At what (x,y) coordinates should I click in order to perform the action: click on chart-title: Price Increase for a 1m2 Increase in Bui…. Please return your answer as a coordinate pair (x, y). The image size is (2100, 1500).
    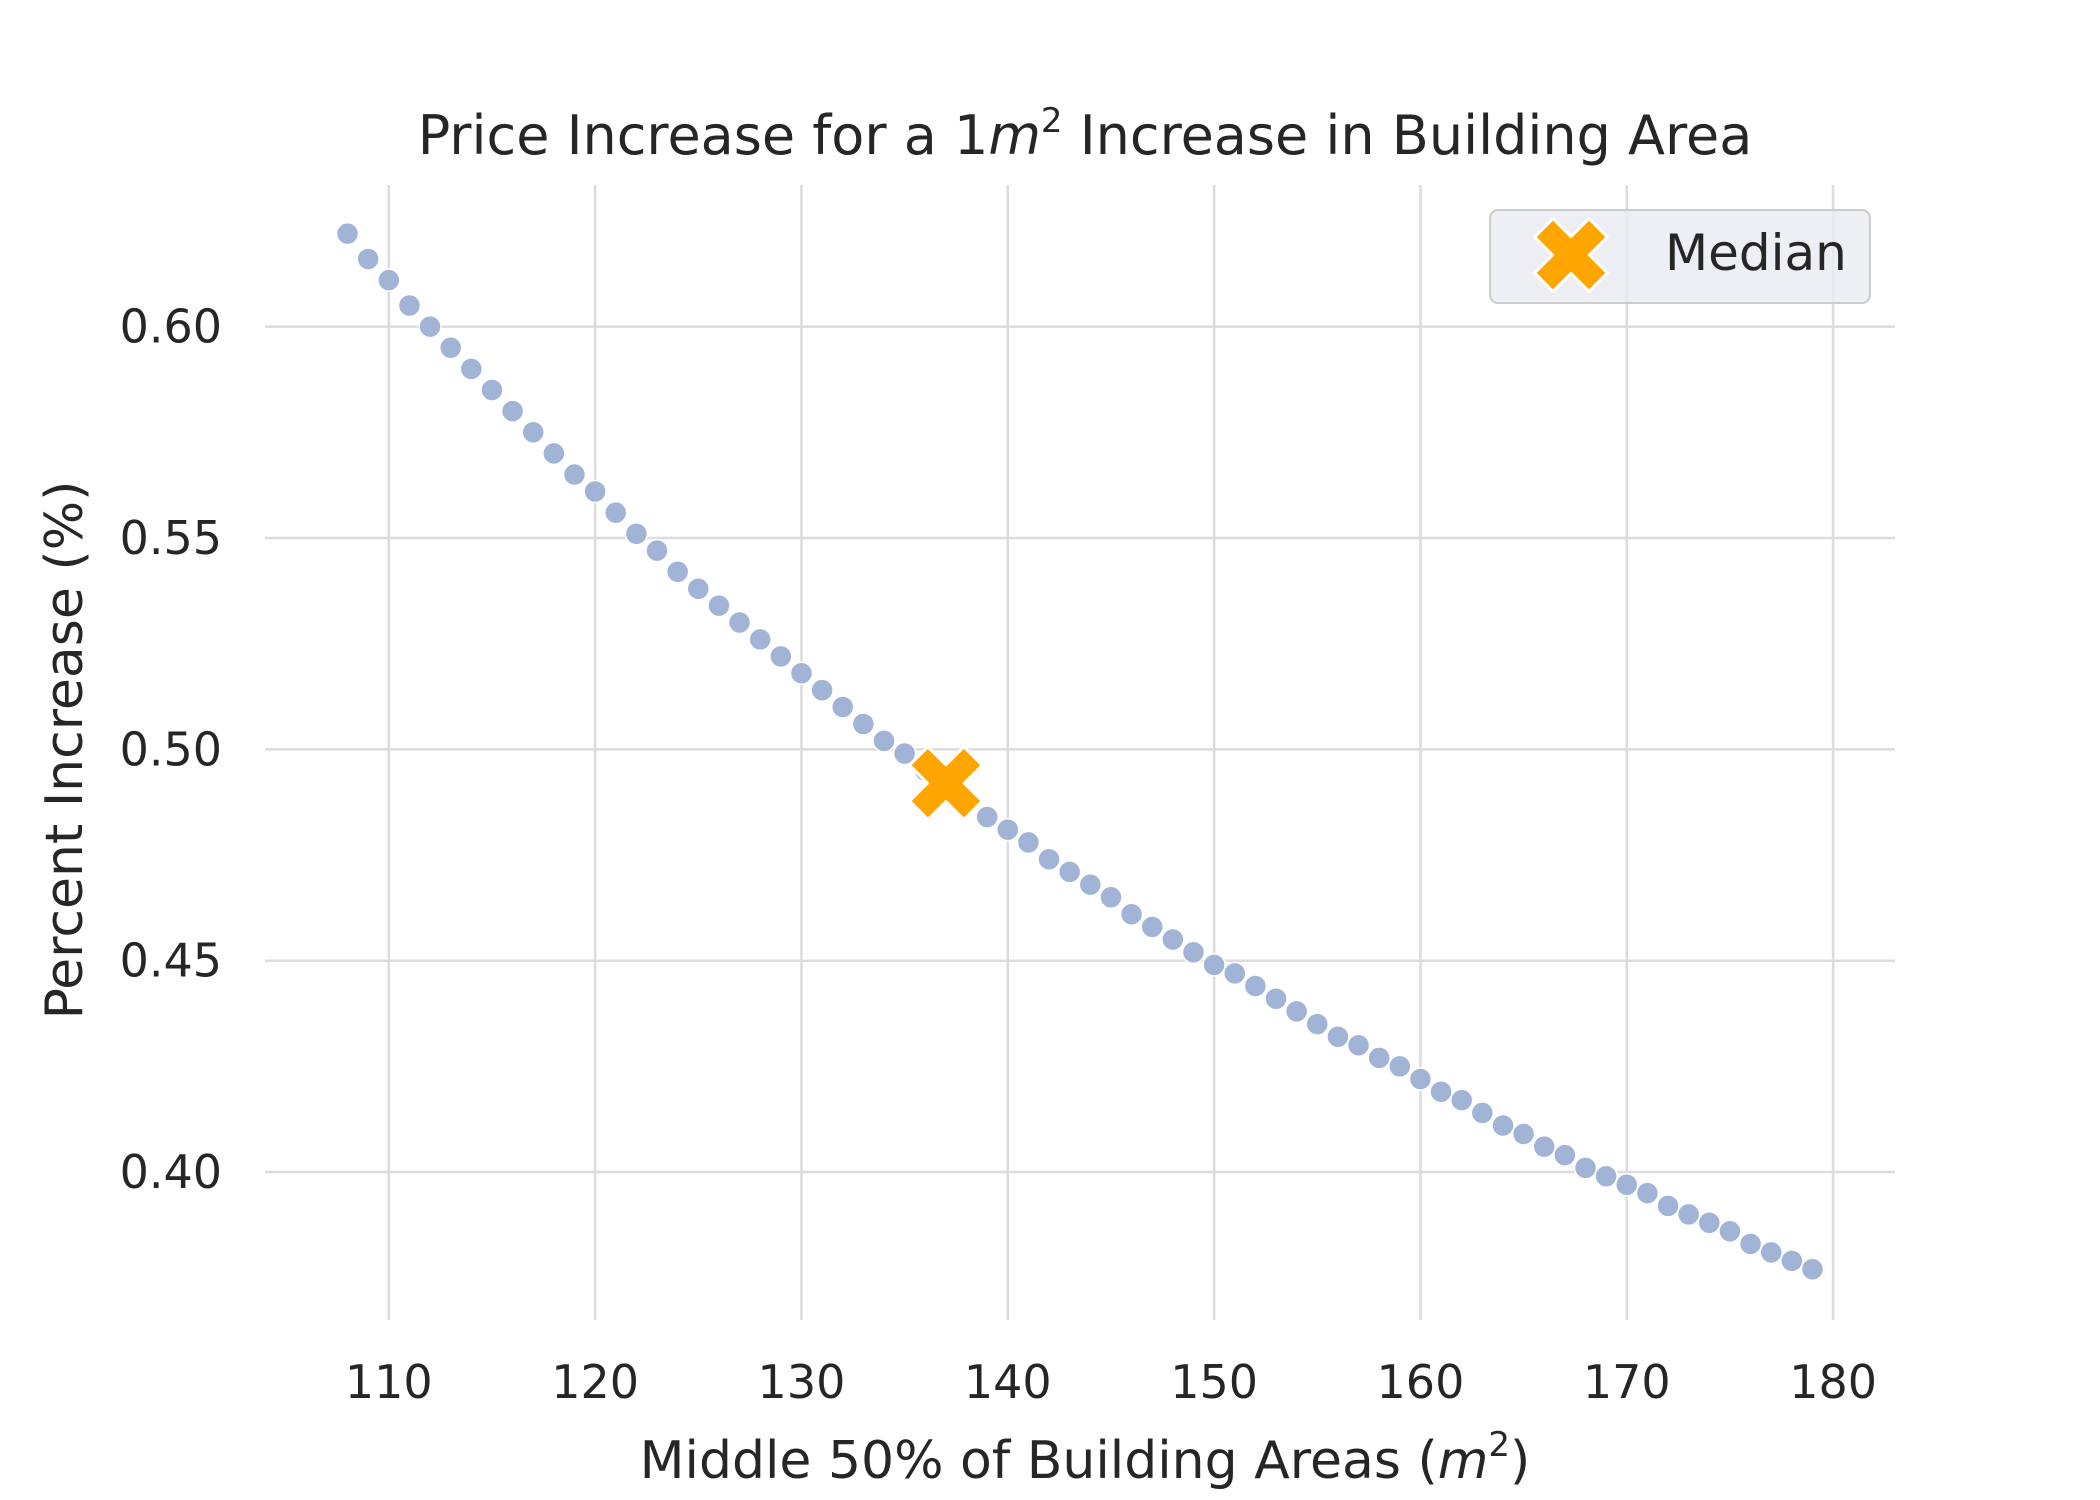
    Looking at the image, I should click on (1085, 134).